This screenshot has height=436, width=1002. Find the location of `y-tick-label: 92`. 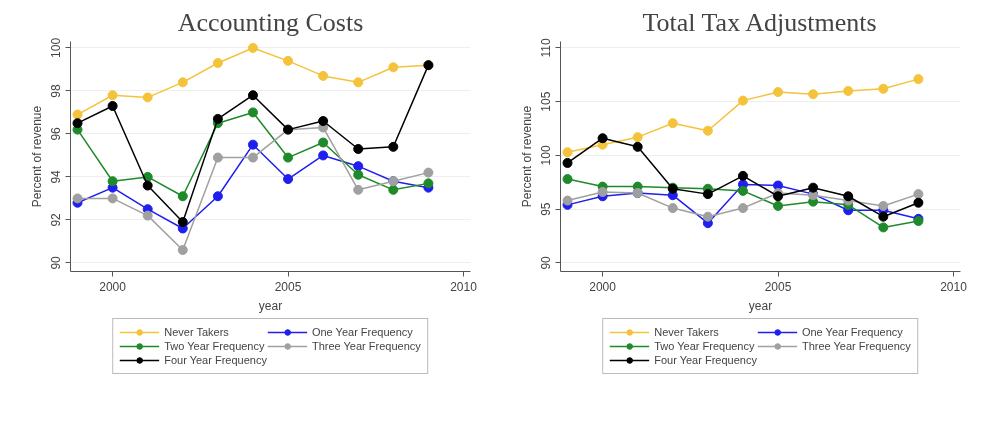

y-tick-label: 92 is located at coordinates (56, 219).